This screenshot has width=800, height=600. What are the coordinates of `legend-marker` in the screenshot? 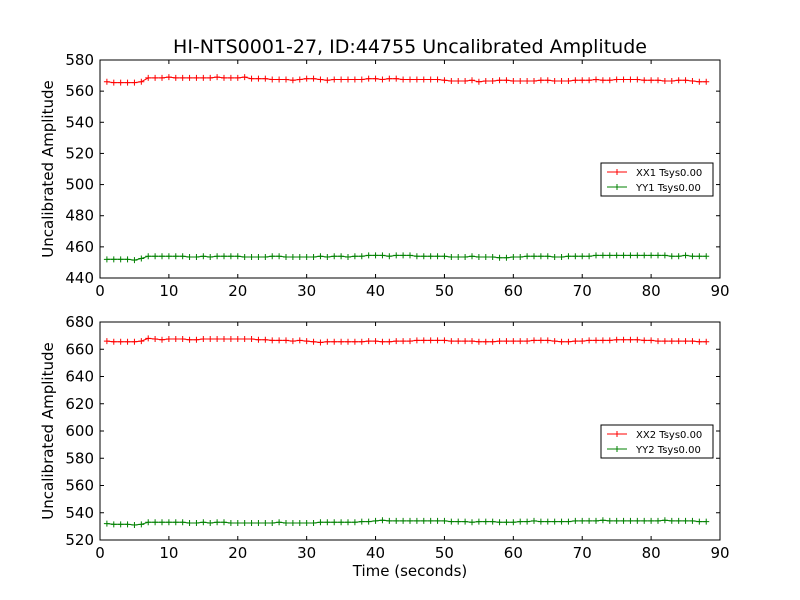 It's located at (617, 434).